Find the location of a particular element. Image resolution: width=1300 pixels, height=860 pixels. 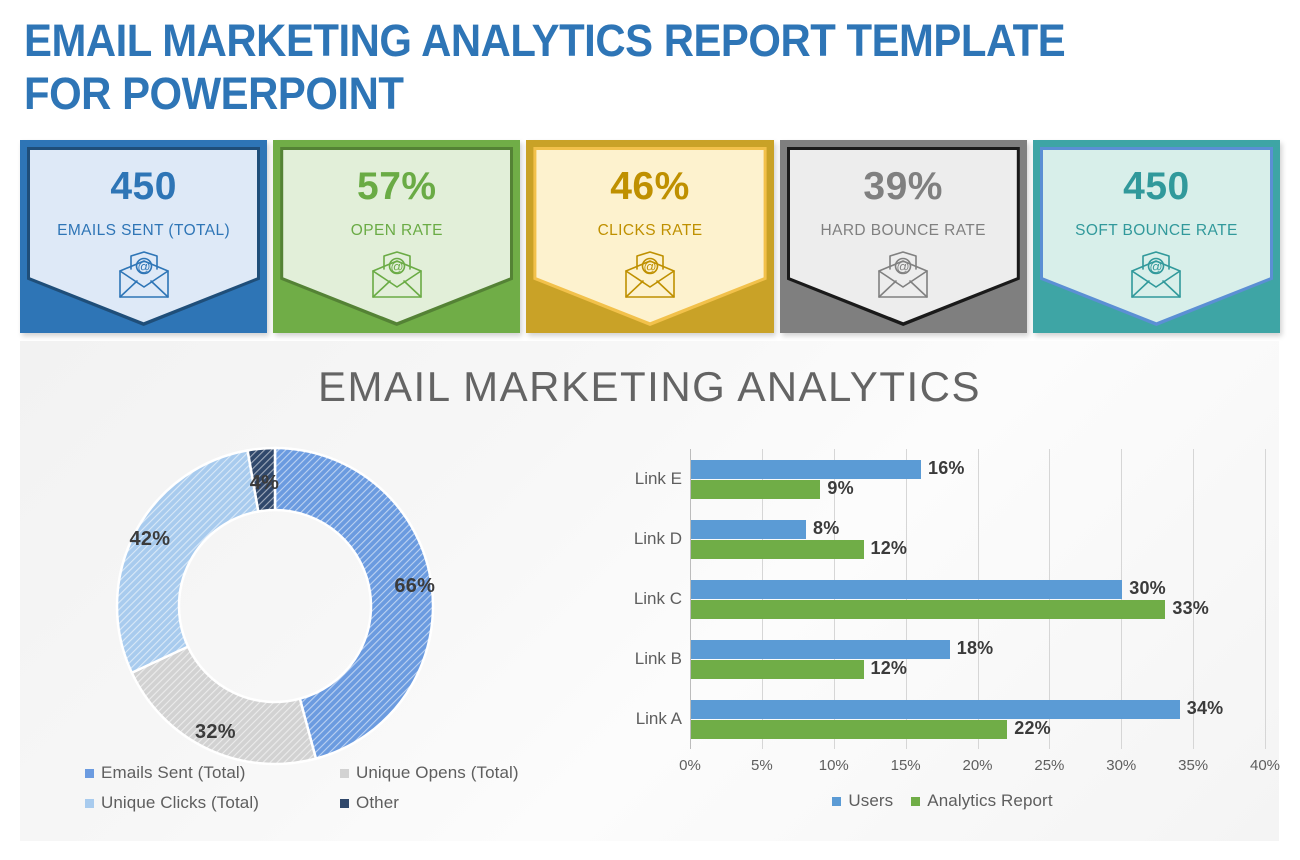

kpi-pennant-face: 450 SOFT BOUNCE RATE @ is located at coordinates (1156, 236).